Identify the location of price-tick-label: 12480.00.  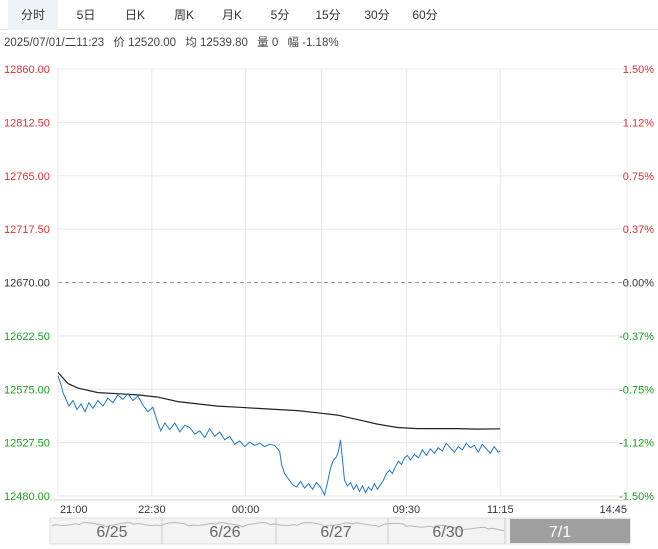
(27, 497).